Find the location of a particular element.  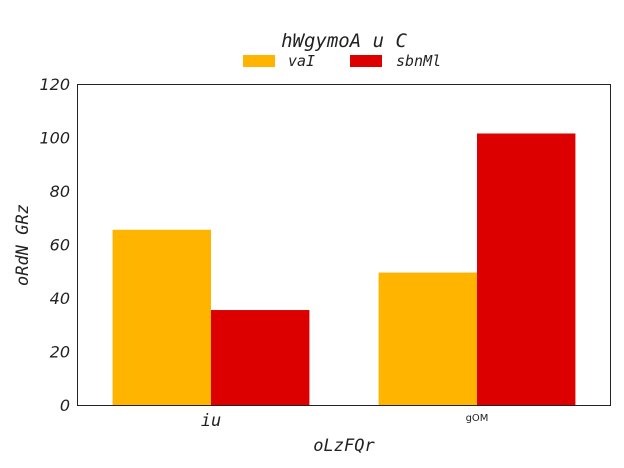

x-tick-label-gOM: gOM is located at coordinates (477, 418).